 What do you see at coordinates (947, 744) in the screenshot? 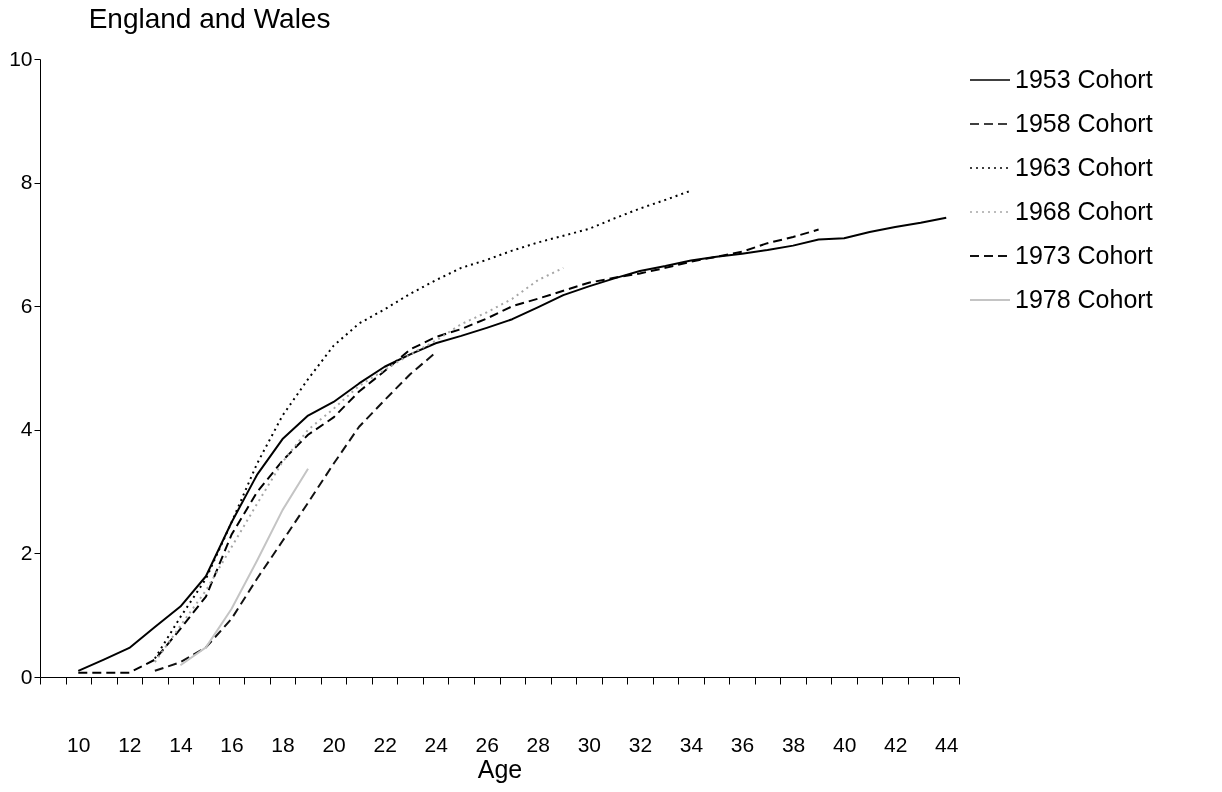
I see `x-tick-label: 44` at bounding box center [947, 744].